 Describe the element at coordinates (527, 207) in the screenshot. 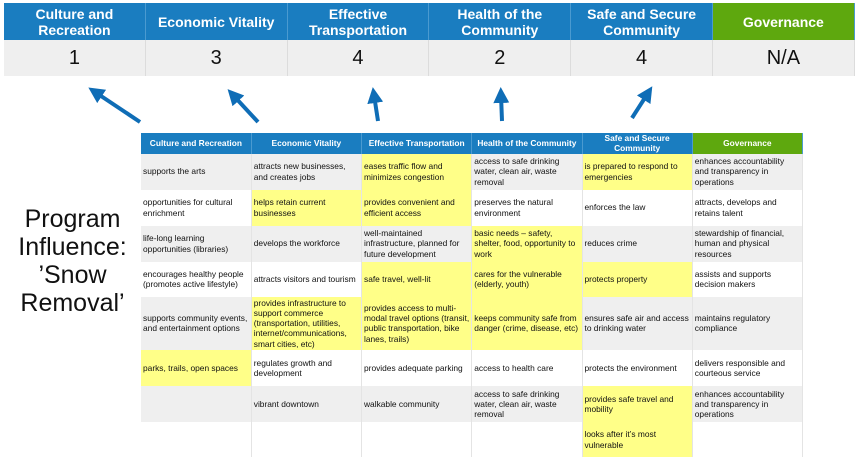

I see `table-cell: preserves the natural environment` at that location.